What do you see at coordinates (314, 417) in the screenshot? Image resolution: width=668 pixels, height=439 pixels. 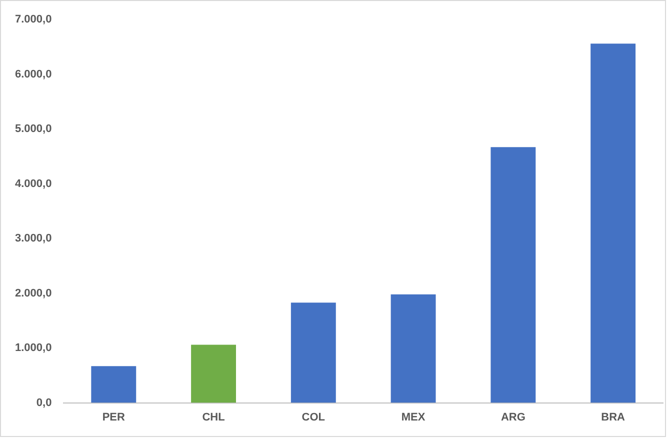 I see `x-tick-label: COL` at bounding box center [314, 417].